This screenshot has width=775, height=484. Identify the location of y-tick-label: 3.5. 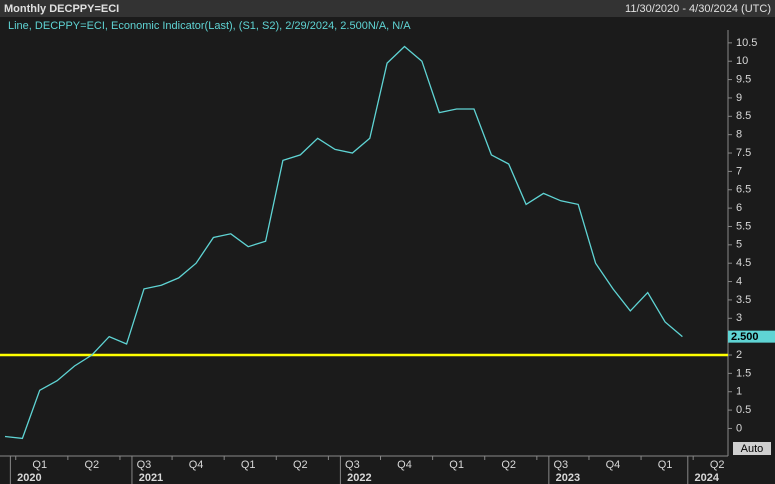
(743, 300).